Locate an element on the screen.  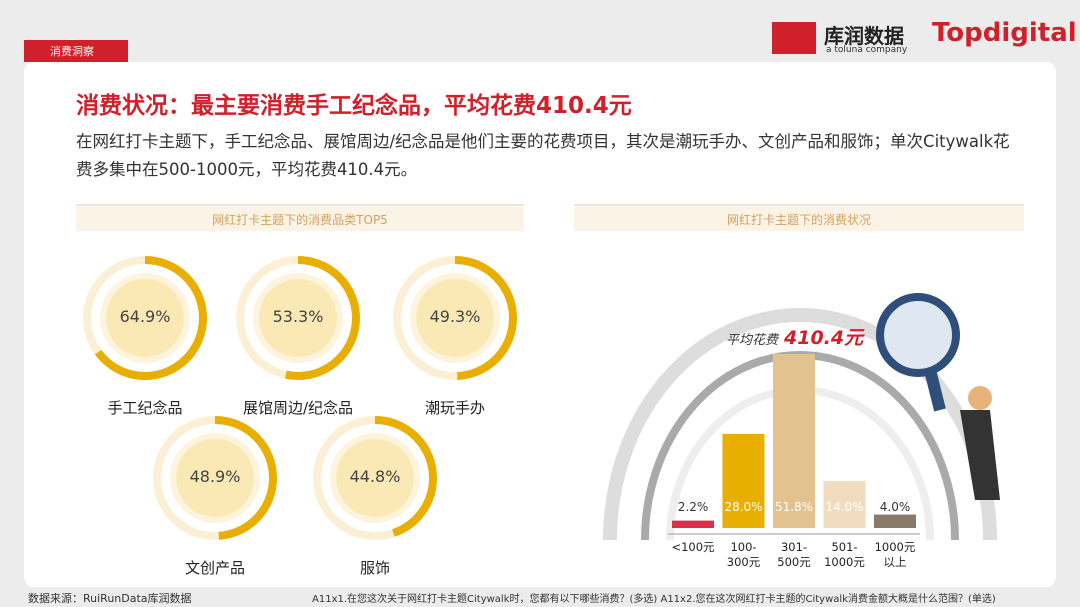
annotation-label: 平均花费 is located at coordinates (752, 340).